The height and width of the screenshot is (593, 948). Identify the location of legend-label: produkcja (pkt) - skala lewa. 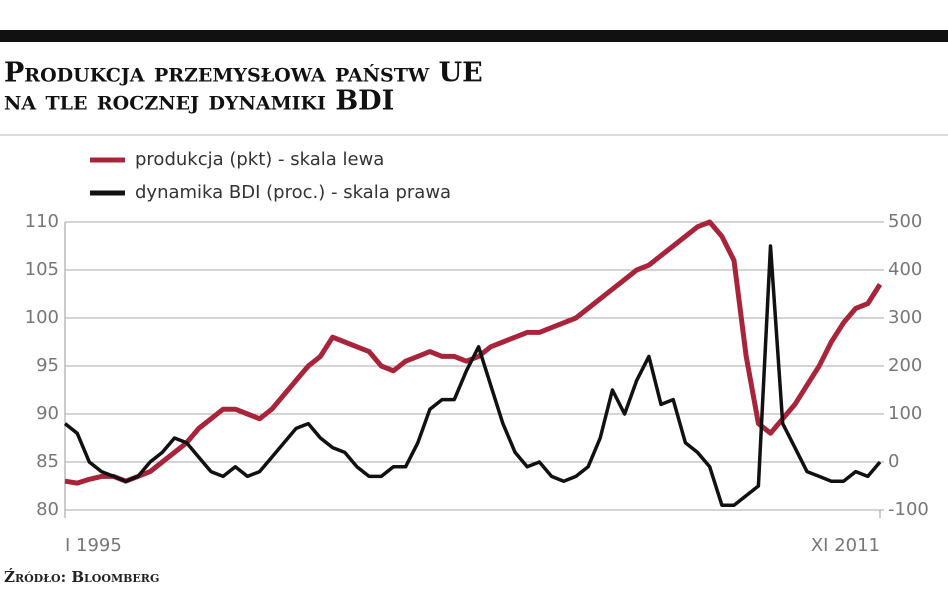
(259, 159).